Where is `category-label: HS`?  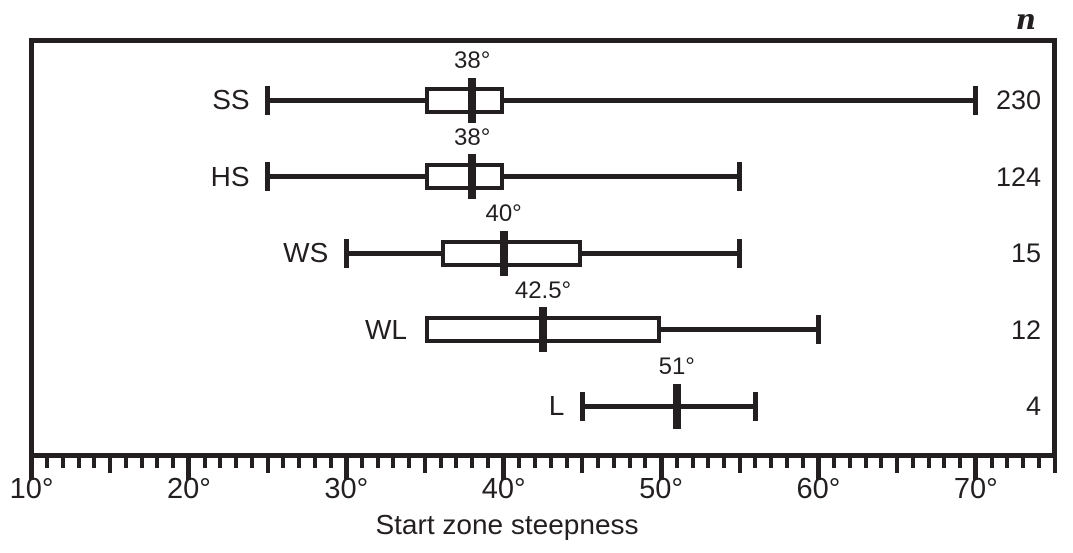 category-label: HS is located at coordinates (230, 176).